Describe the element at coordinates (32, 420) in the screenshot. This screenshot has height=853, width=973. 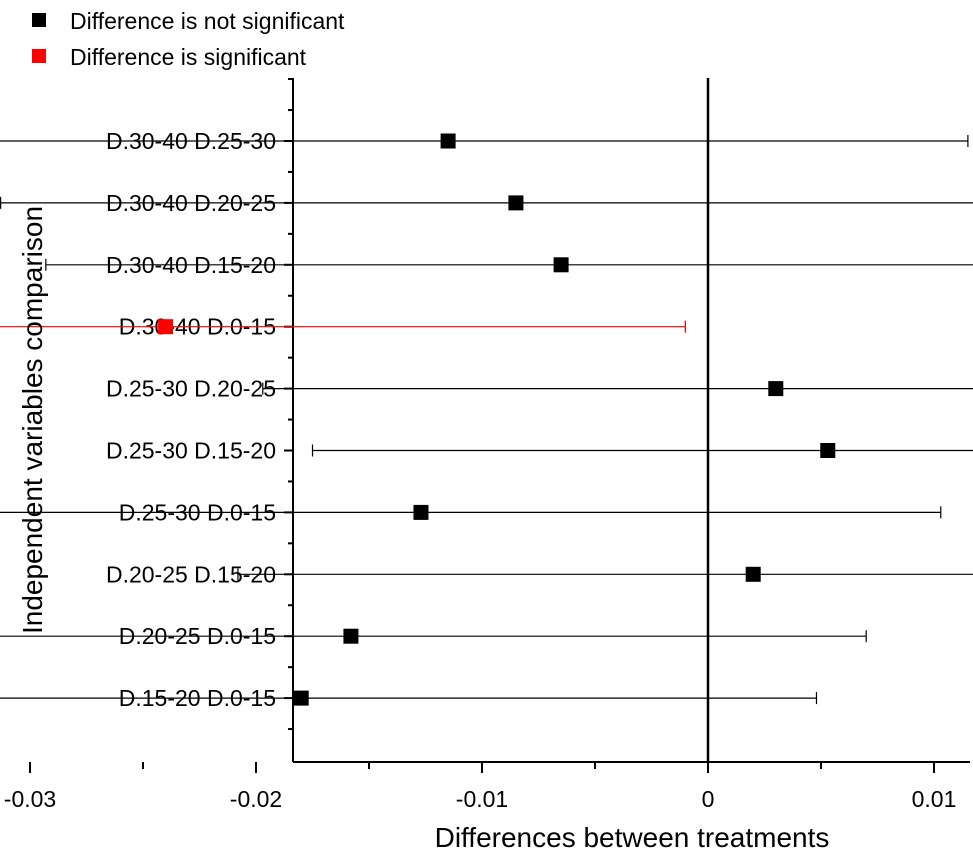
I see `y-axis-title: Independent variables comparison` at that location.